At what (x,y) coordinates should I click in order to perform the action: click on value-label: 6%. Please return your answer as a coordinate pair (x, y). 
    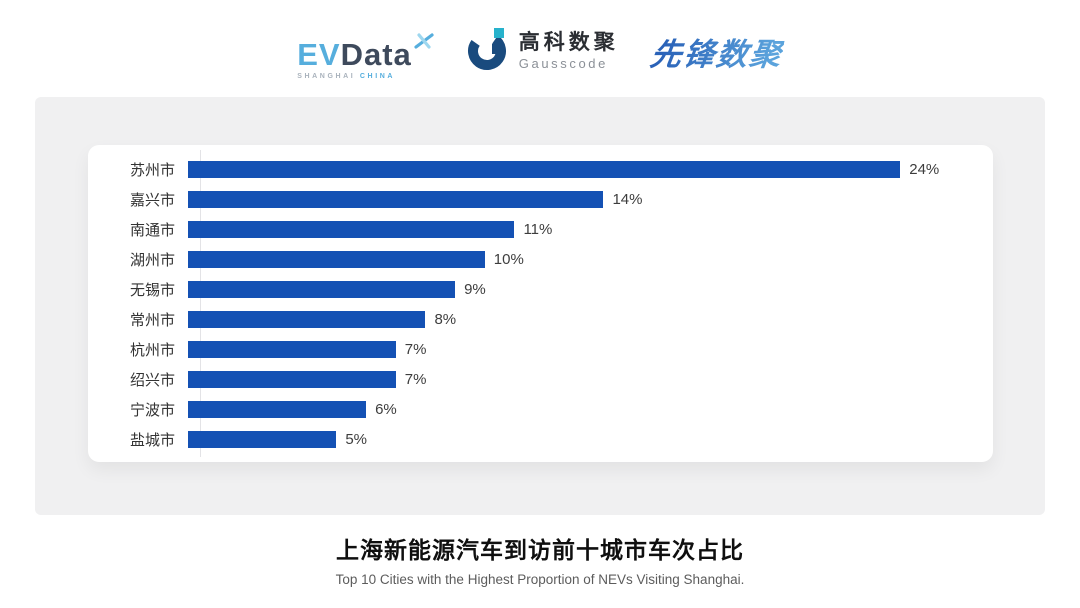
    Looking at the image, I should click on (386, 409).